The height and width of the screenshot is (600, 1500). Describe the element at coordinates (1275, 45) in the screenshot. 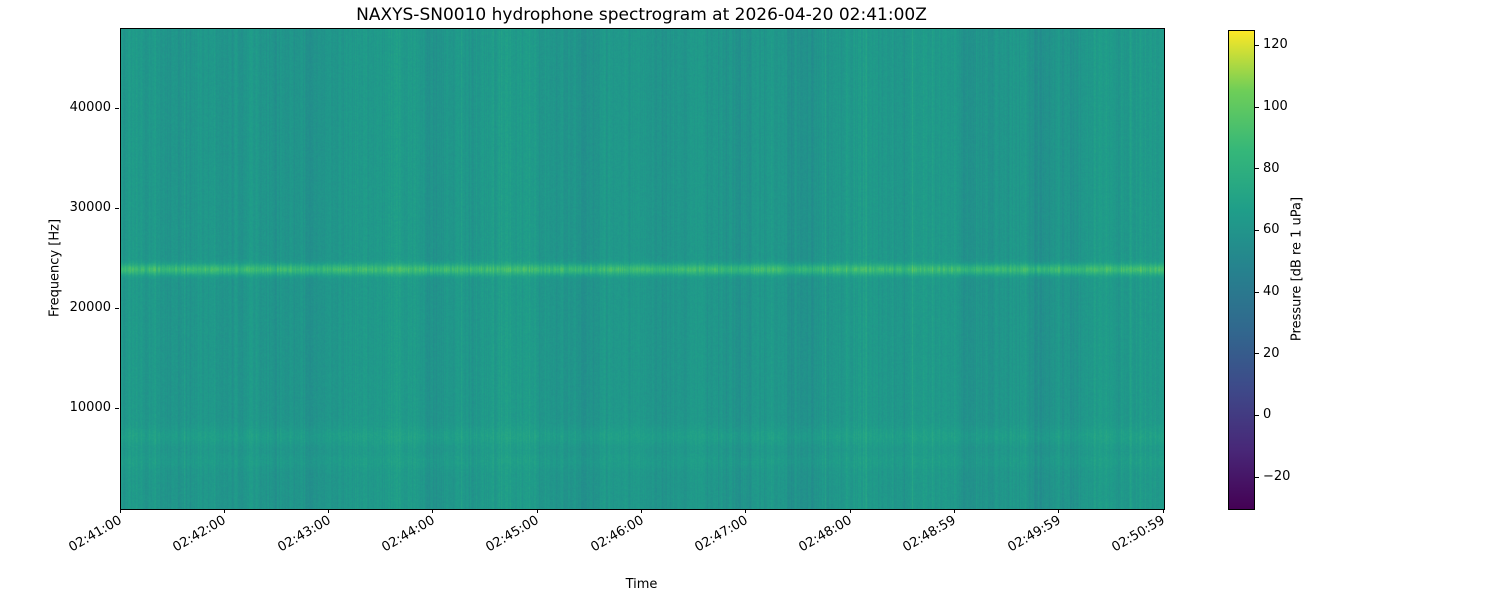

I see `colorbar-tick-label: 120` at that location.